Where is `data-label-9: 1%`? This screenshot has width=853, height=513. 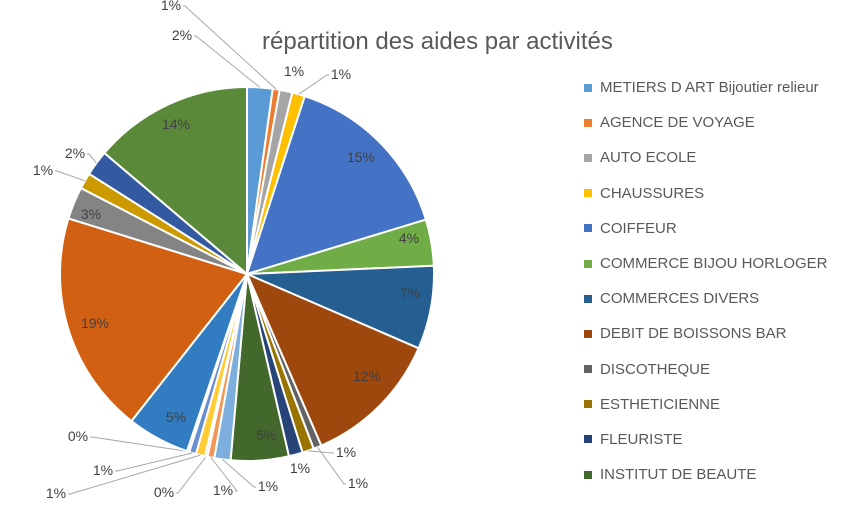 data-label-9: 1% is located at coordinates (358, 483).